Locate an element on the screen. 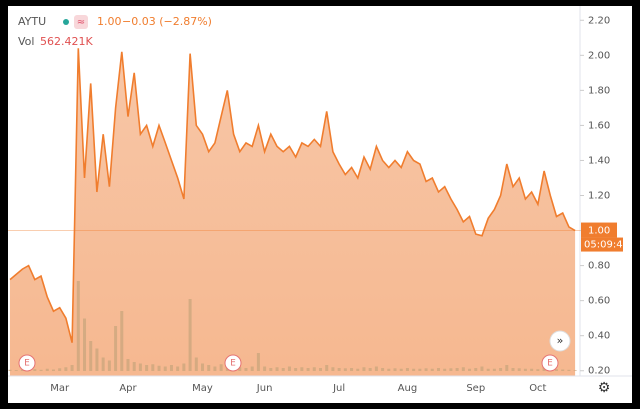  y-tick-label: 0.60 is located at coordinates (599, 301).